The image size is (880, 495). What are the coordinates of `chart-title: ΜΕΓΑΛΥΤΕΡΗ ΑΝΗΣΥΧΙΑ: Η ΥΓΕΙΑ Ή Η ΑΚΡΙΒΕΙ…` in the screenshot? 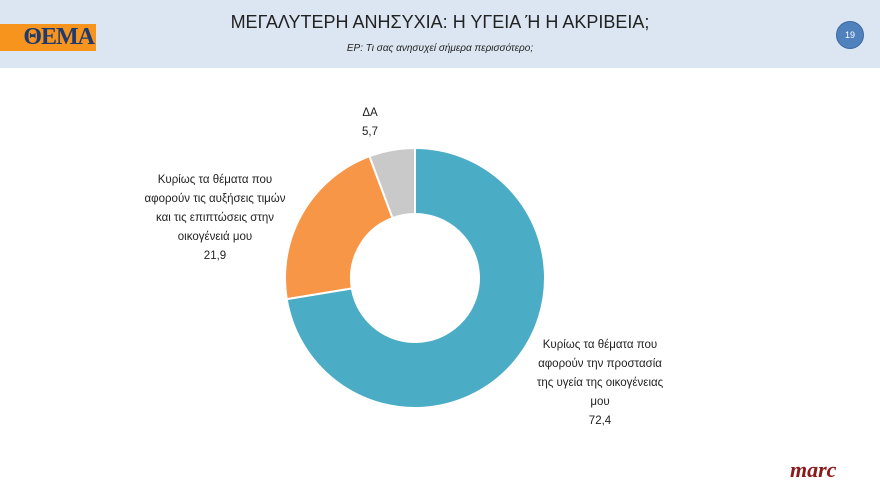 It's located at (440, 22).